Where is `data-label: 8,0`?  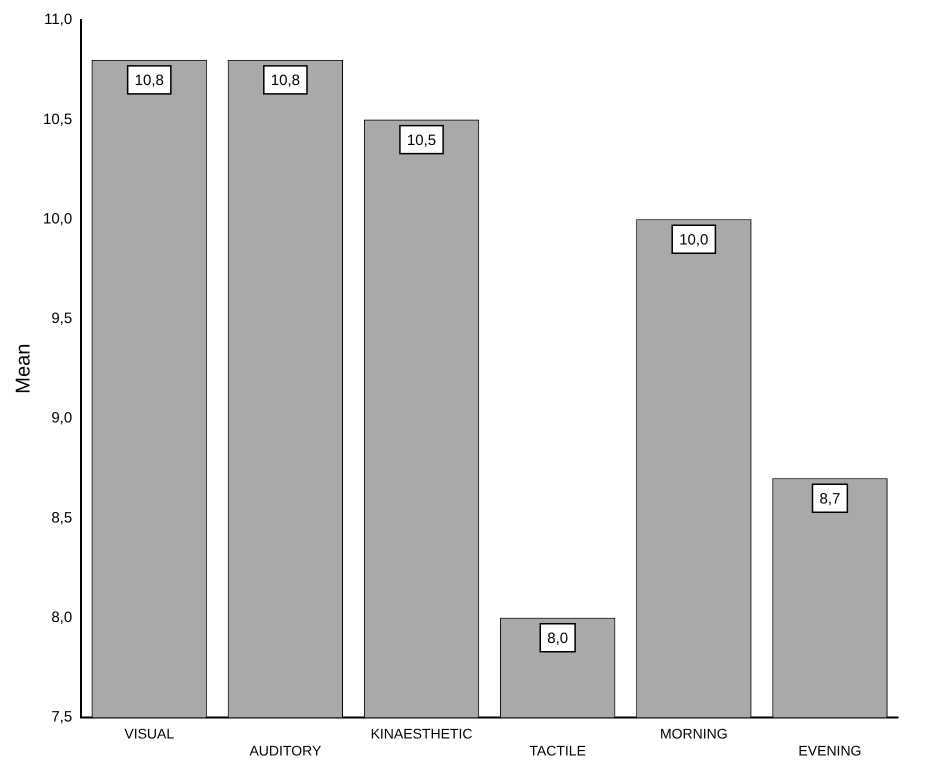 data-label: 8,0 is located at coordinates (557, 638).